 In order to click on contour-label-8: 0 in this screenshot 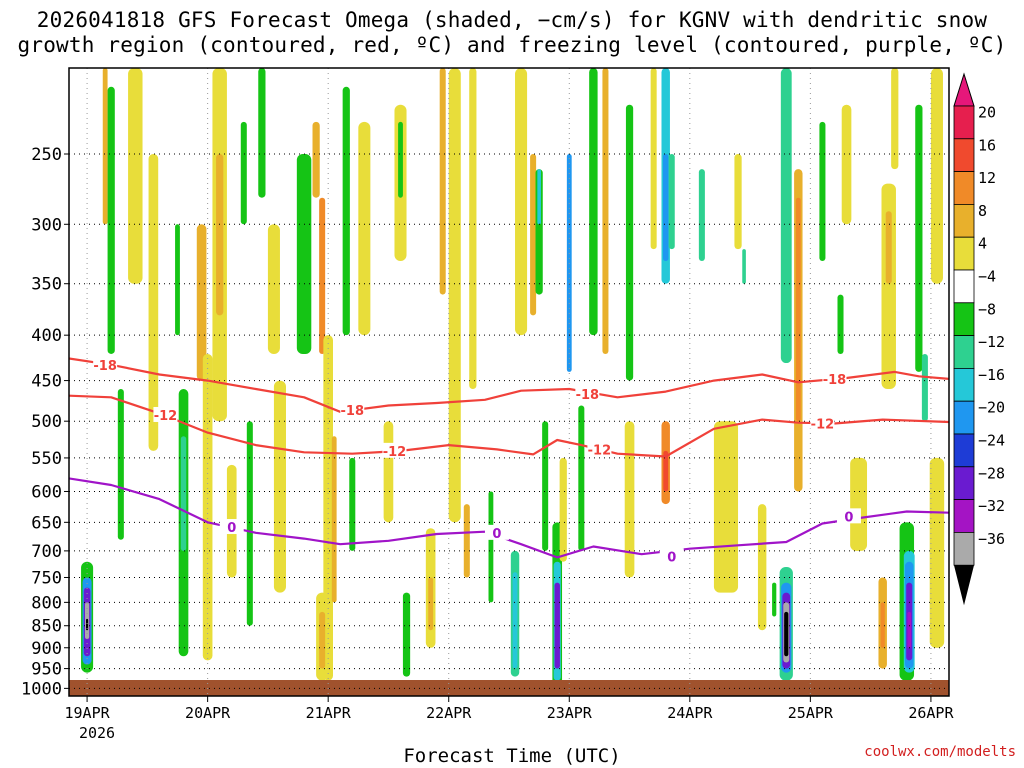, I will do `click(231, 528)`.